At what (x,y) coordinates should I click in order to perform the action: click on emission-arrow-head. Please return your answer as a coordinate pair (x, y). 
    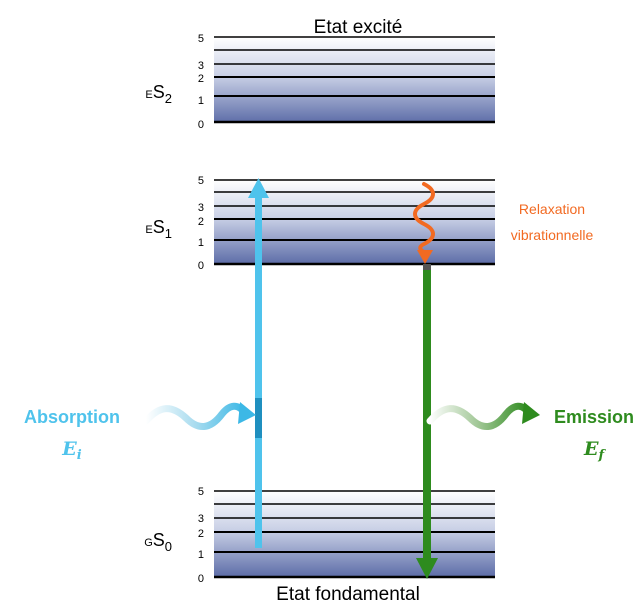
    Looking at the image, I should click on (427, 568).